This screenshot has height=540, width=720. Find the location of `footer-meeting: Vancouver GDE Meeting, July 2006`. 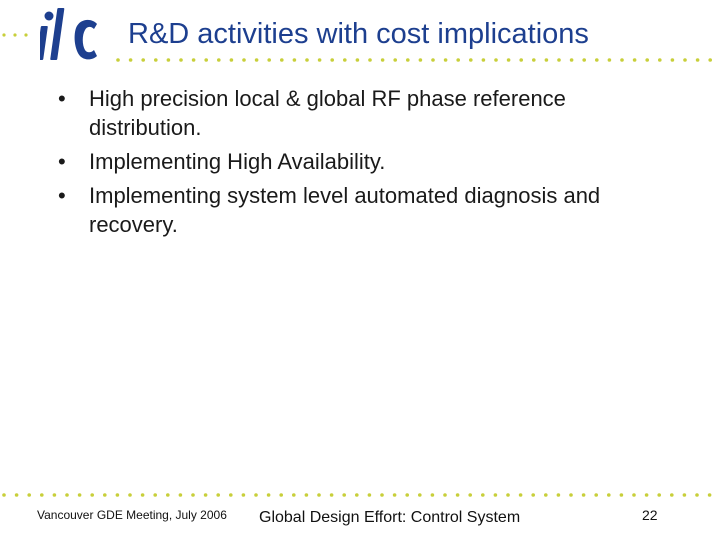

footer-meeting: Vancouver GDE Meeting, July 2006 is located at coordinates (132, 515).